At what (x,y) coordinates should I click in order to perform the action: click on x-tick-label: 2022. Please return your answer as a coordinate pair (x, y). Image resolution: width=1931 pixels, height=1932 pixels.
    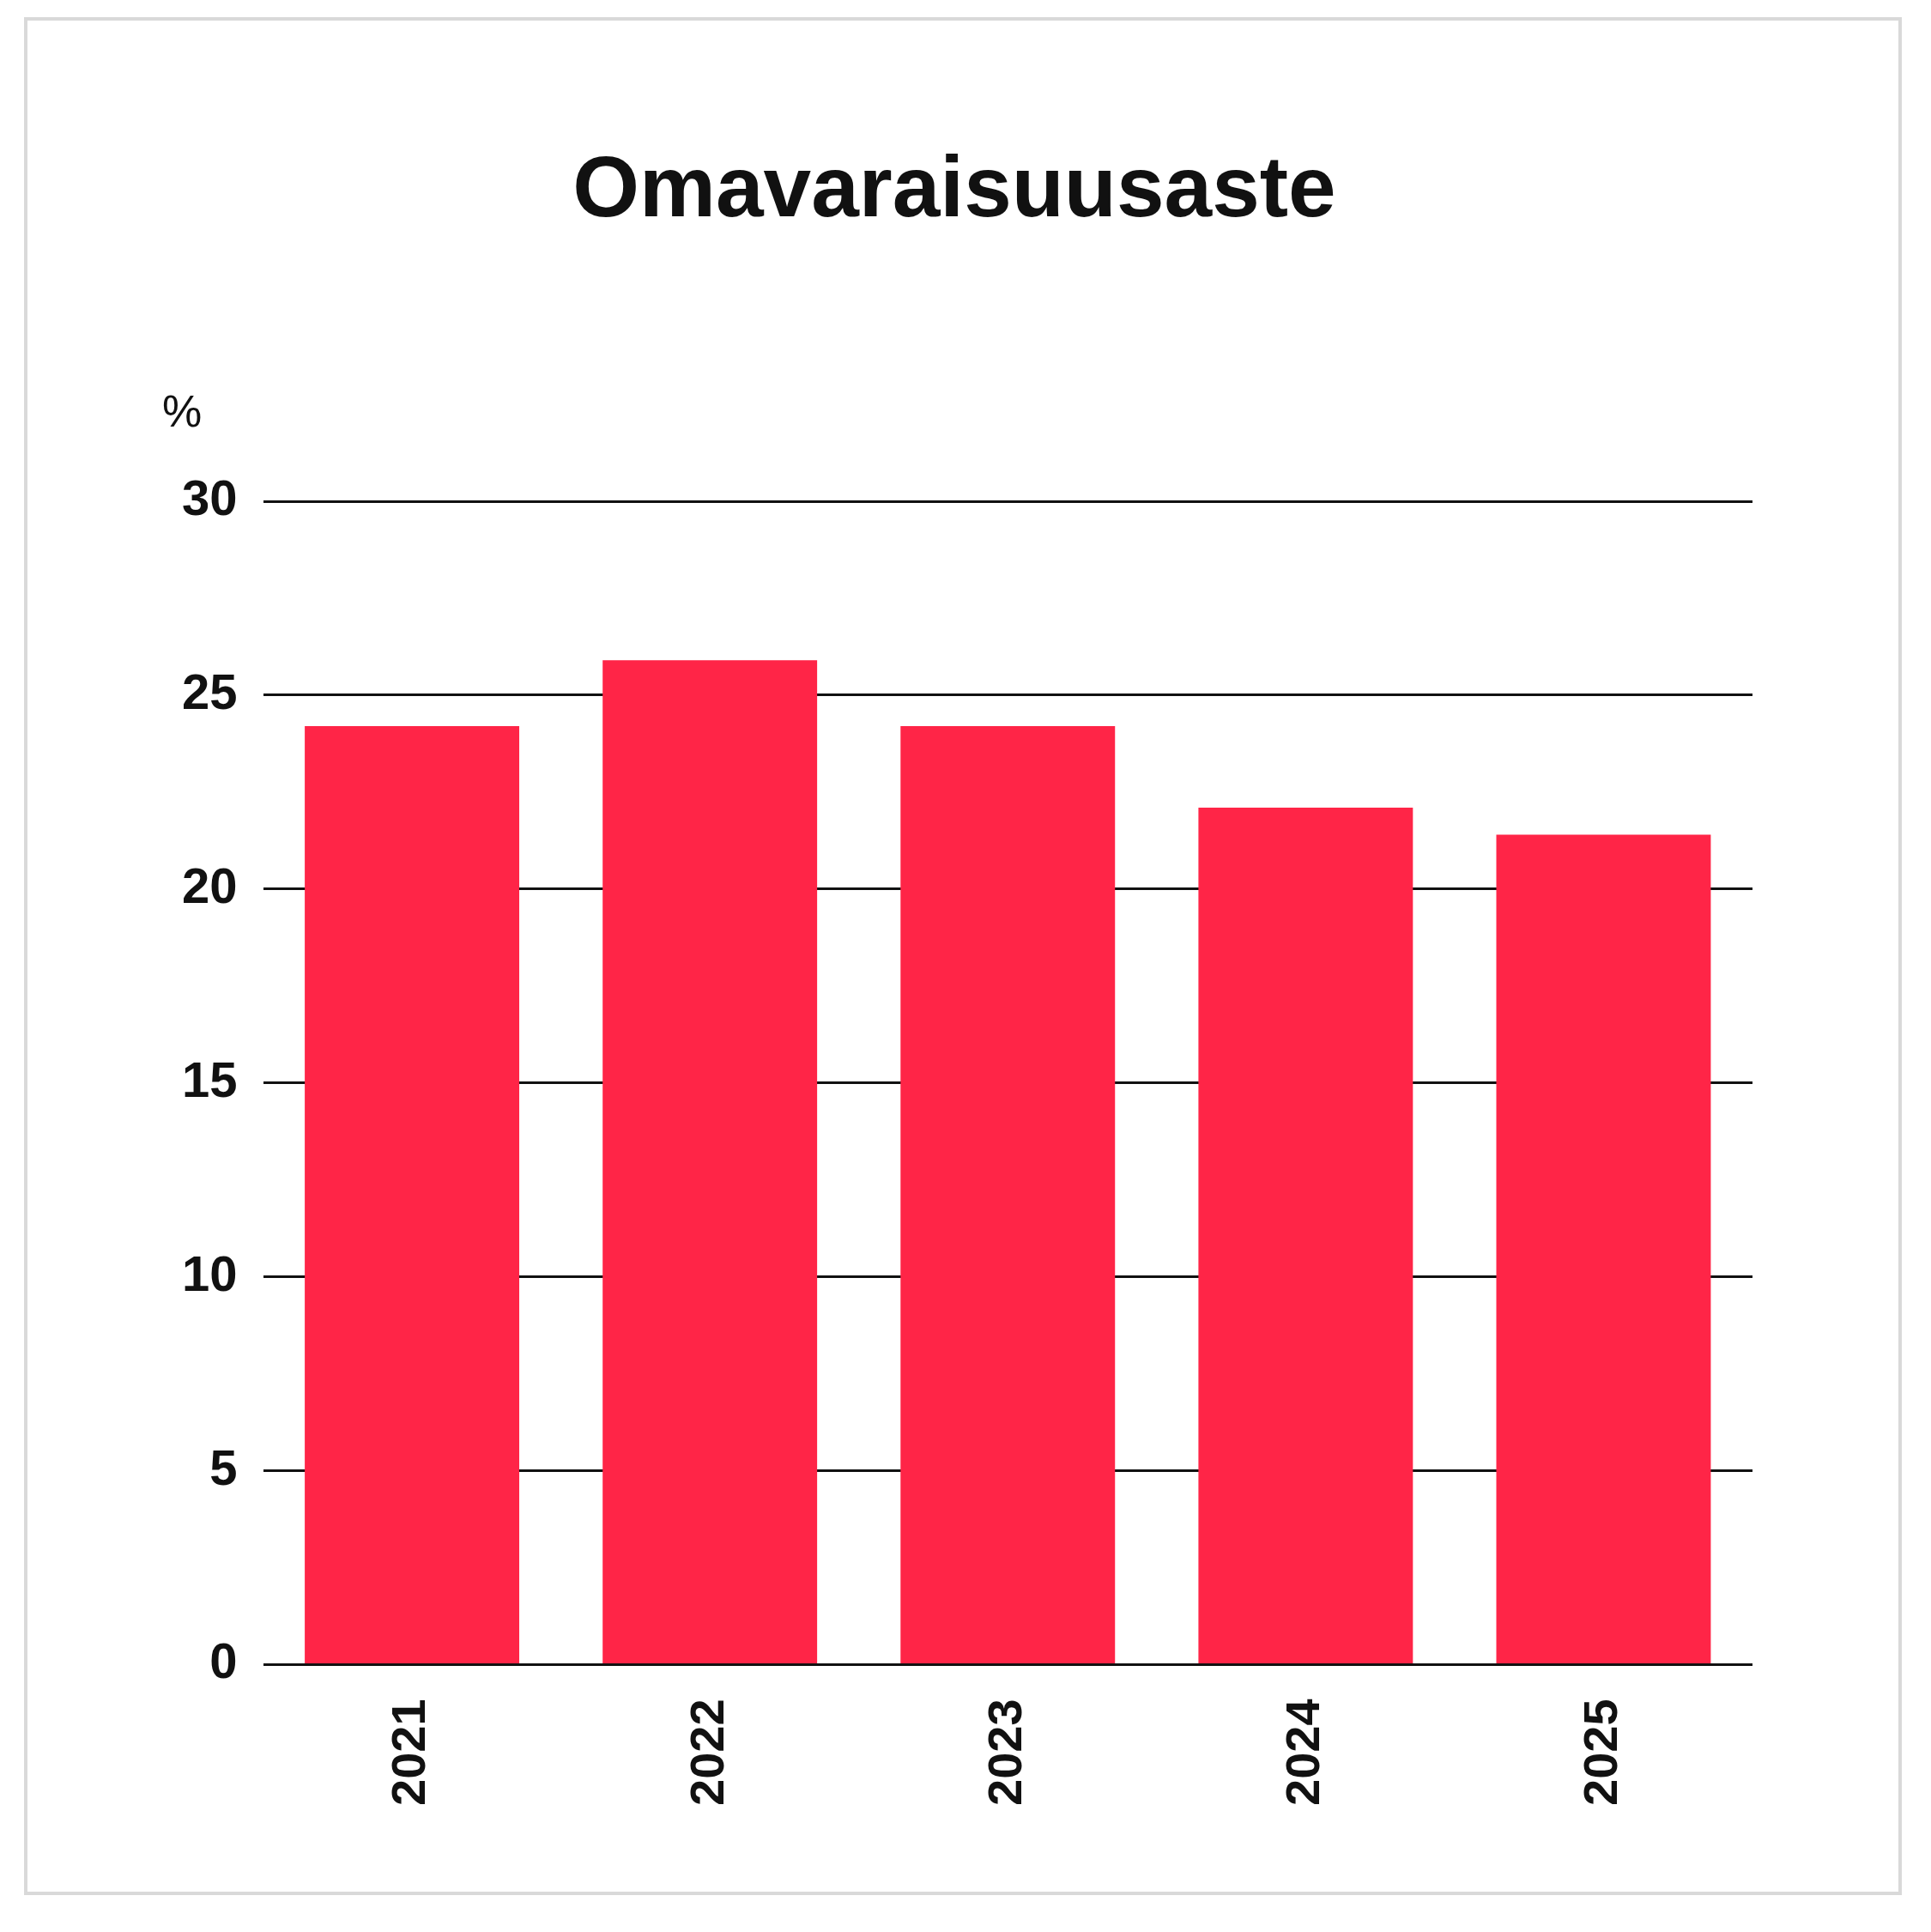
    Looking at the image, I should click on (706, 1753).